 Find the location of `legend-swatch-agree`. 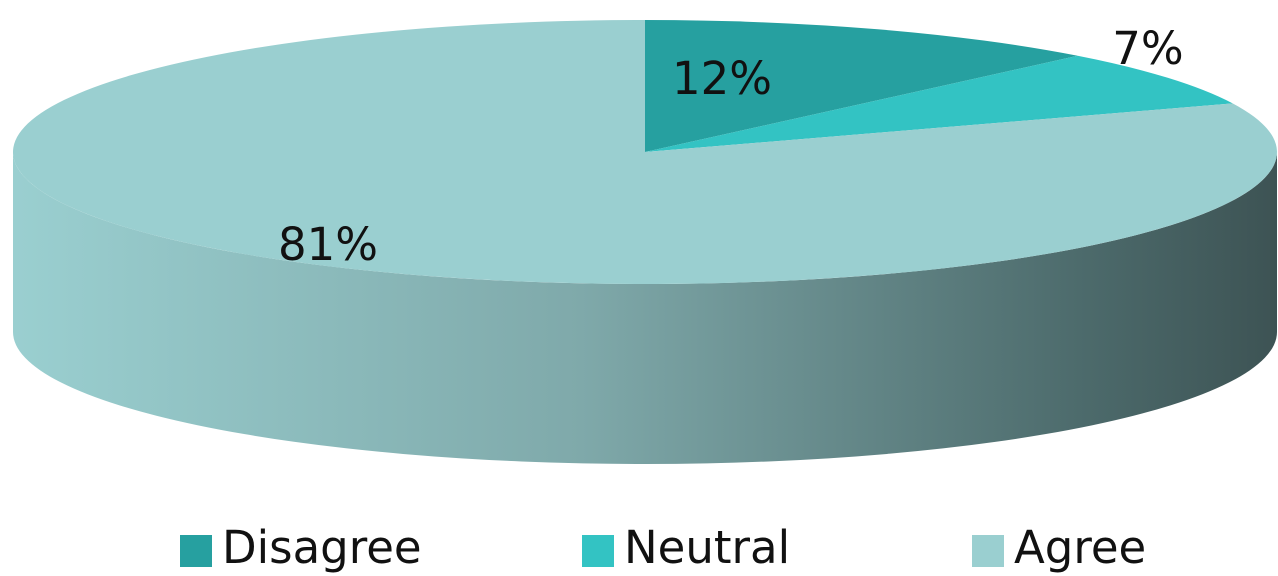

legend-swatch-agree is located at coordinates (988, 551).